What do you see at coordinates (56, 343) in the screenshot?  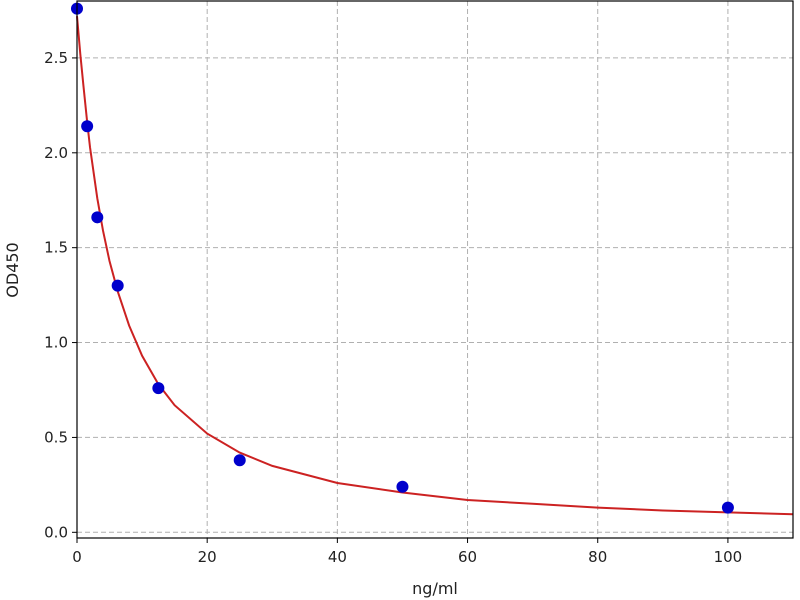 I see `y-tick-label: 1.0` at bounding box center [56, 343].